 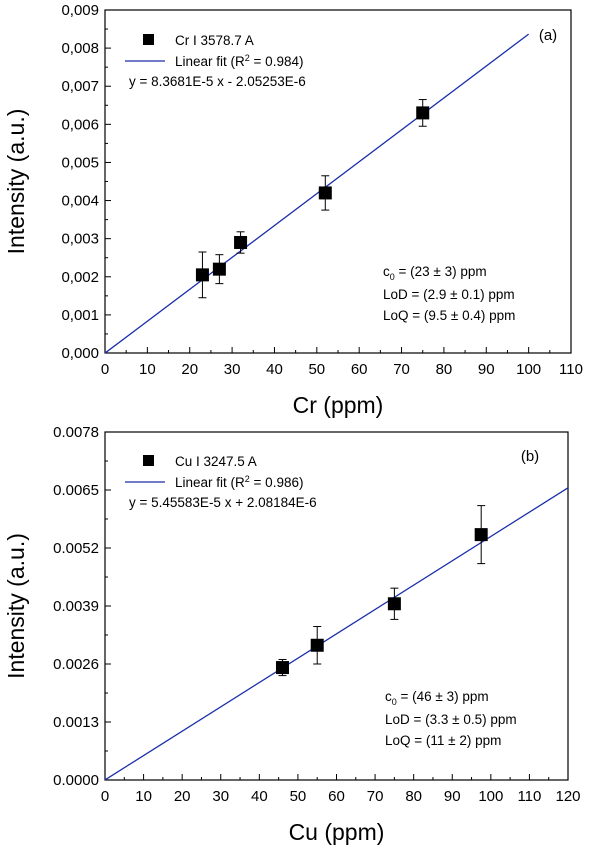 What do you see at coordinates (80, 124) in the screenshot?
I see `y-tick-label: 0,006` at bounding box center [80, 124].